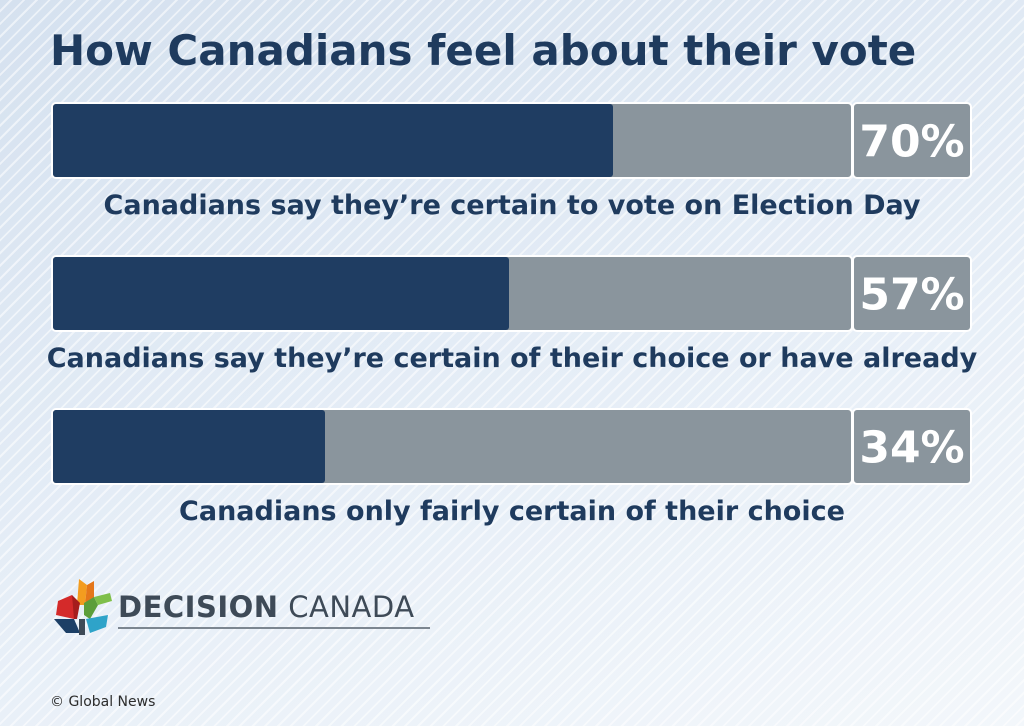 The image size is (1024, 726). What do you see at coordinates (198, 607) in the screenshot?
I see `logo-word-decision: DECISION` at bounding box center [198, 607].